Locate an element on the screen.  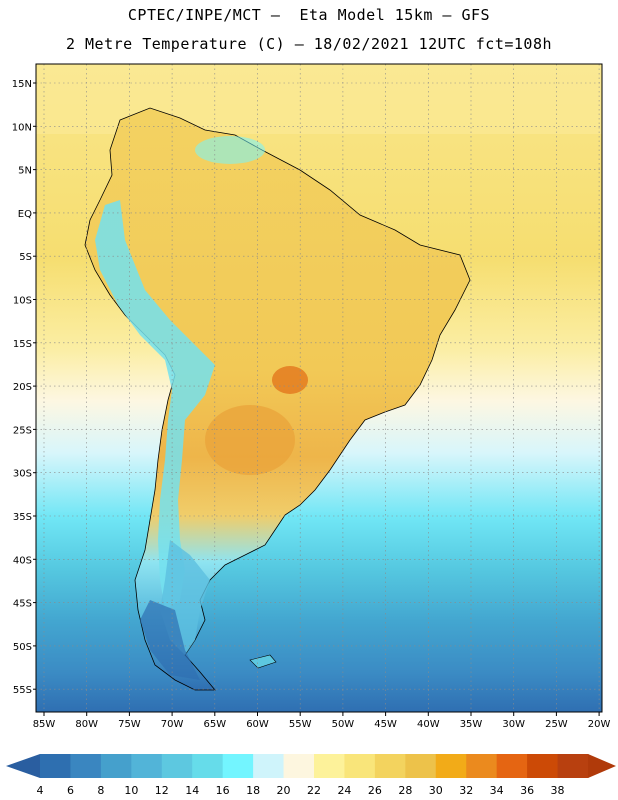
lat-tick-label: 15N is located at coordinates (22, 84).